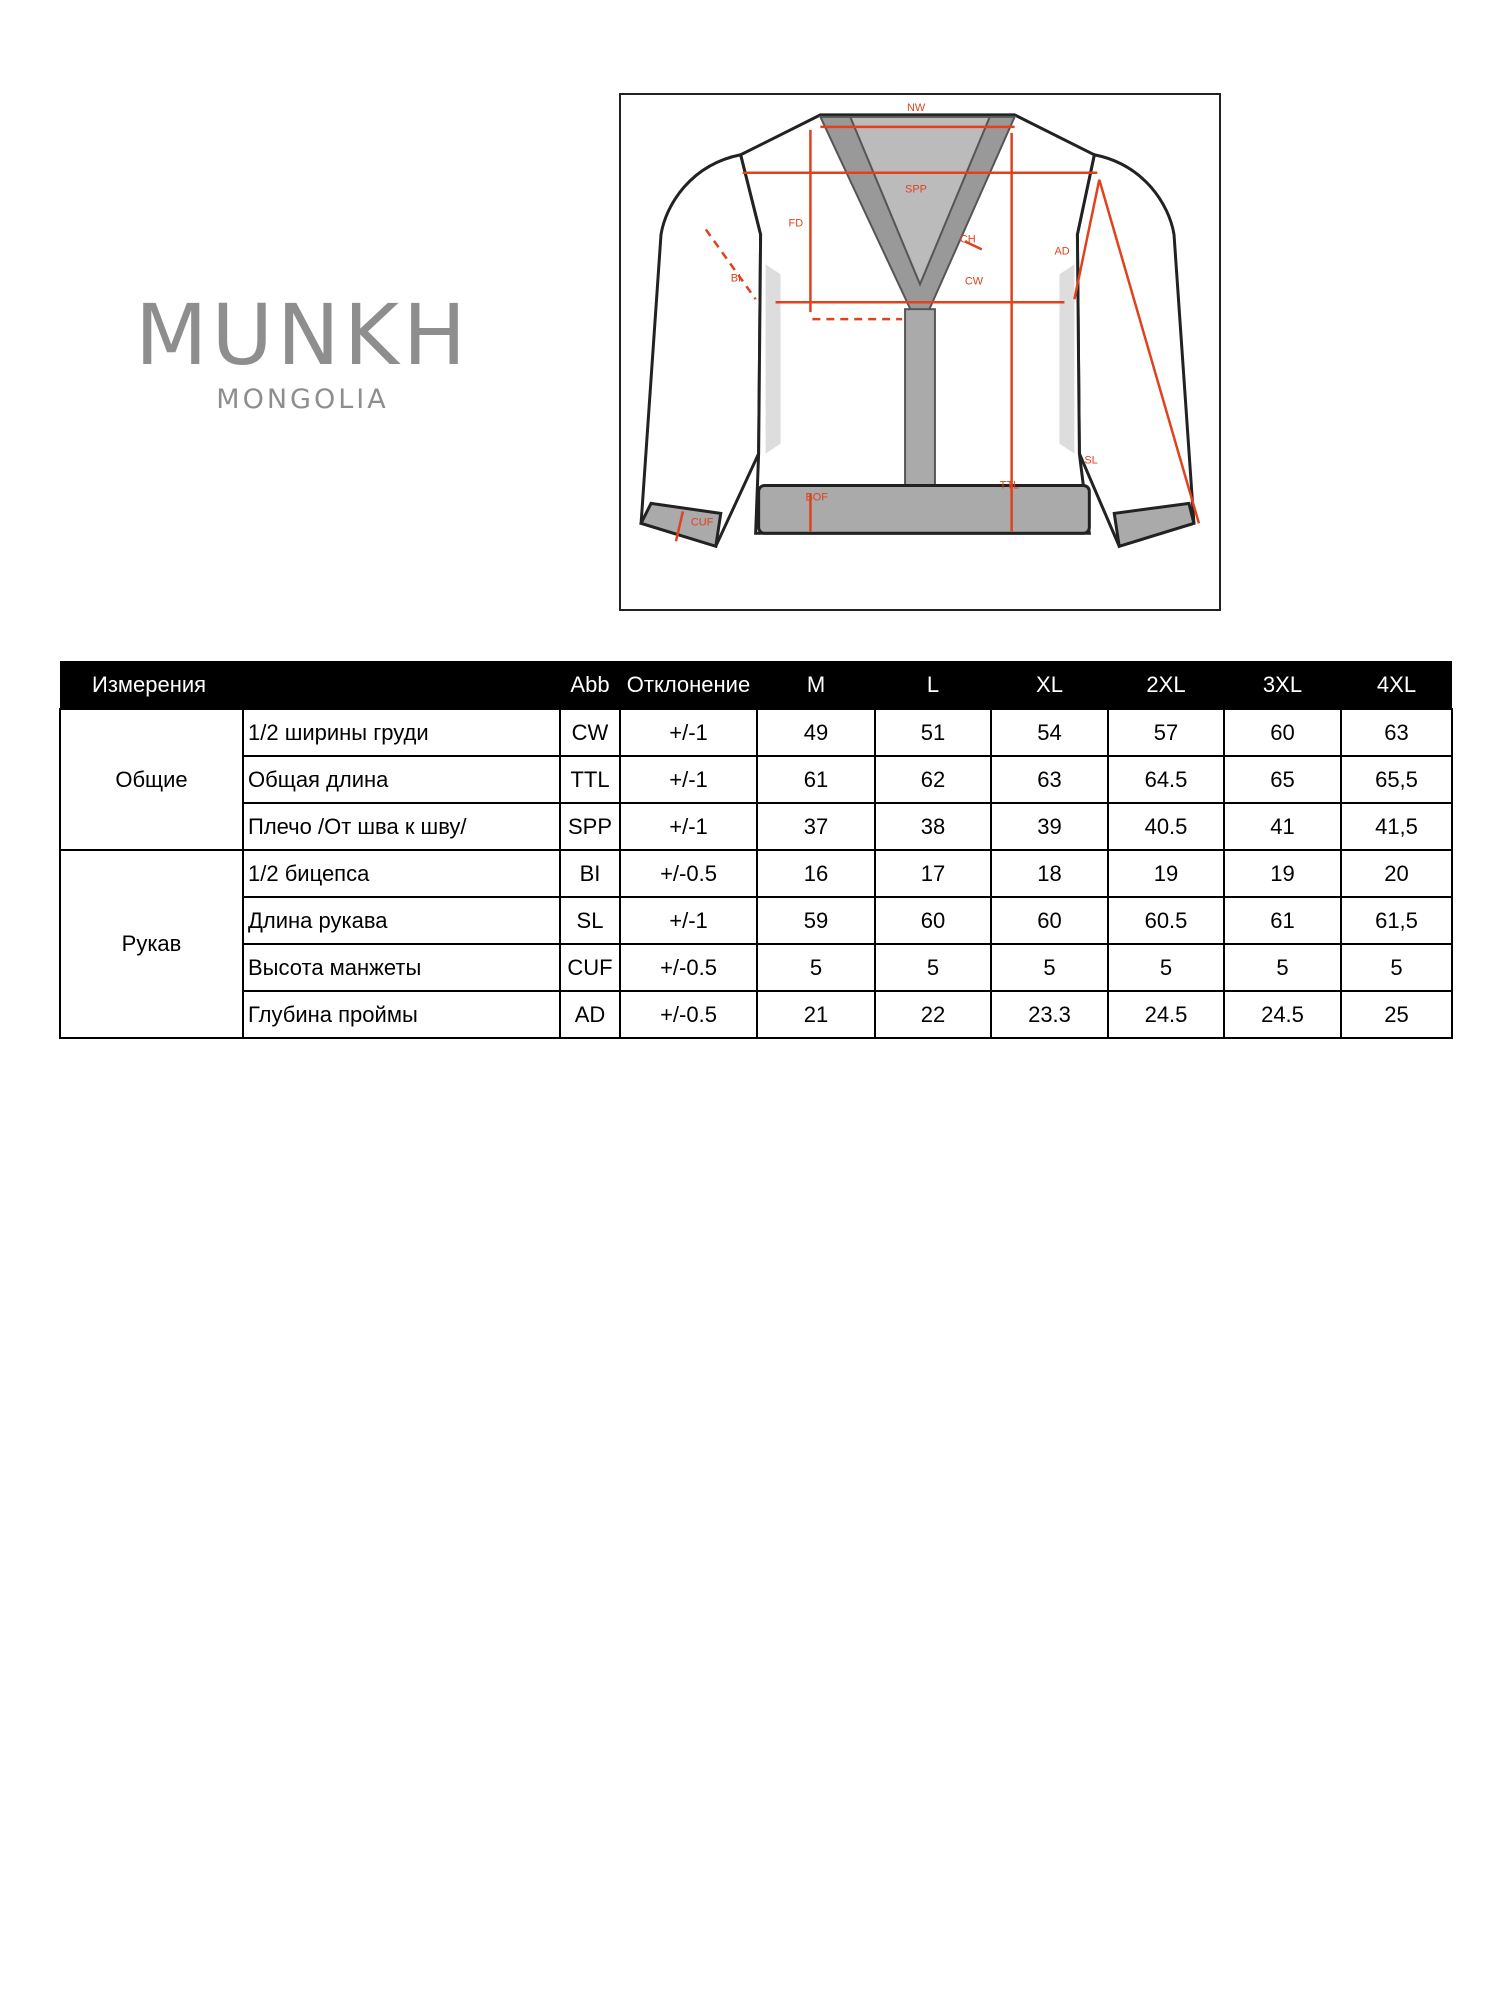  Describe the element at coordinates (1166, 779) in the screenshot. I see `size-value: 64.5` at that location.